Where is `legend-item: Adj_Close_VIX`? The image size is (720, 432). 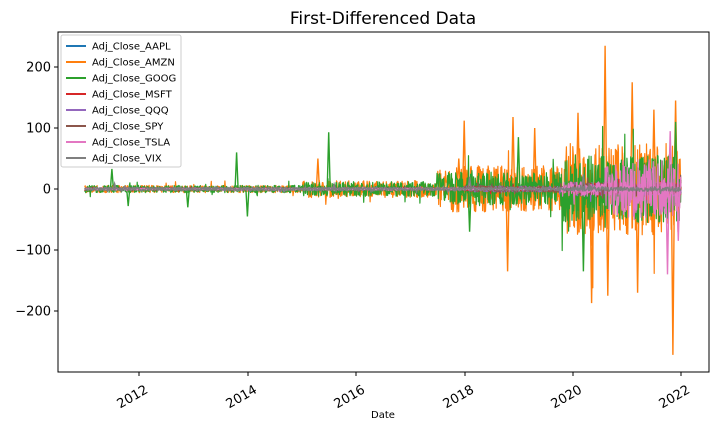
legend-item: Adj_Close_VIX is located at coordinates (114, 159).